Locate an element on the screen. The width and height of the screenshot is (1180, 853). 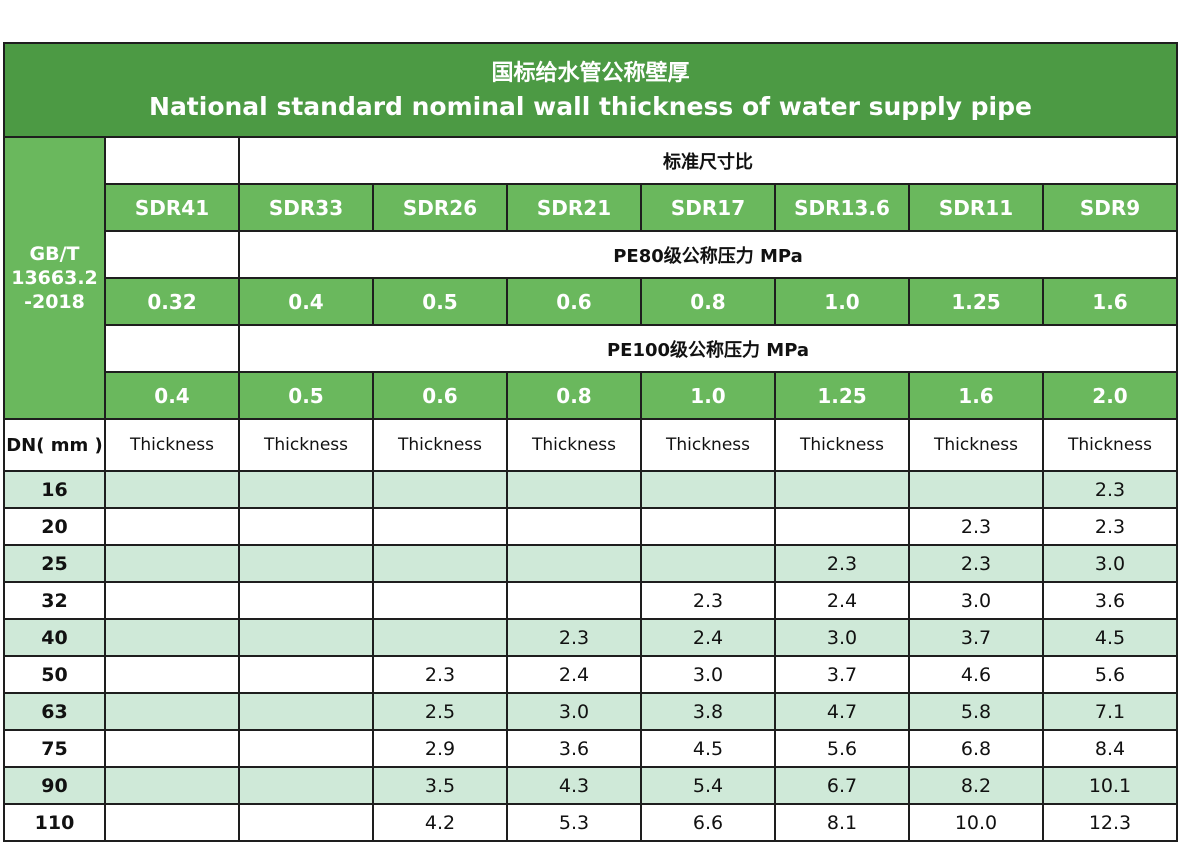
dn-cell: 90 is located at coordinates (54, 785).